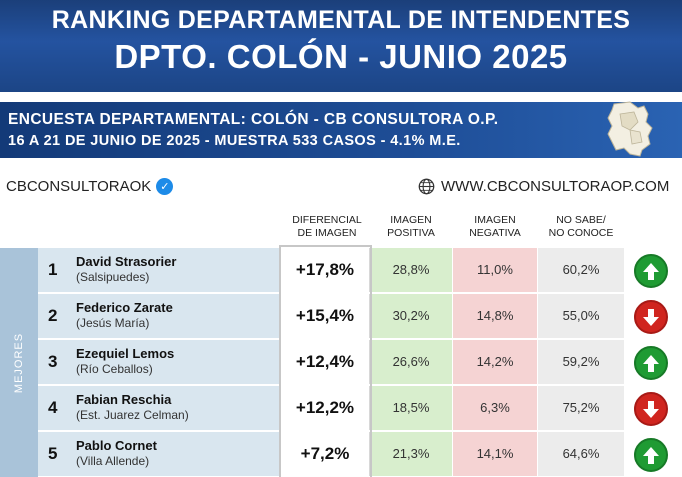 This screenshot has height=477, width=682. What do you see at coordinates (341, 56) in the screenshot?
I see `title-line-2: DPTO. COLÓN - JUNIO 2025` at bounding box center [341, 56].